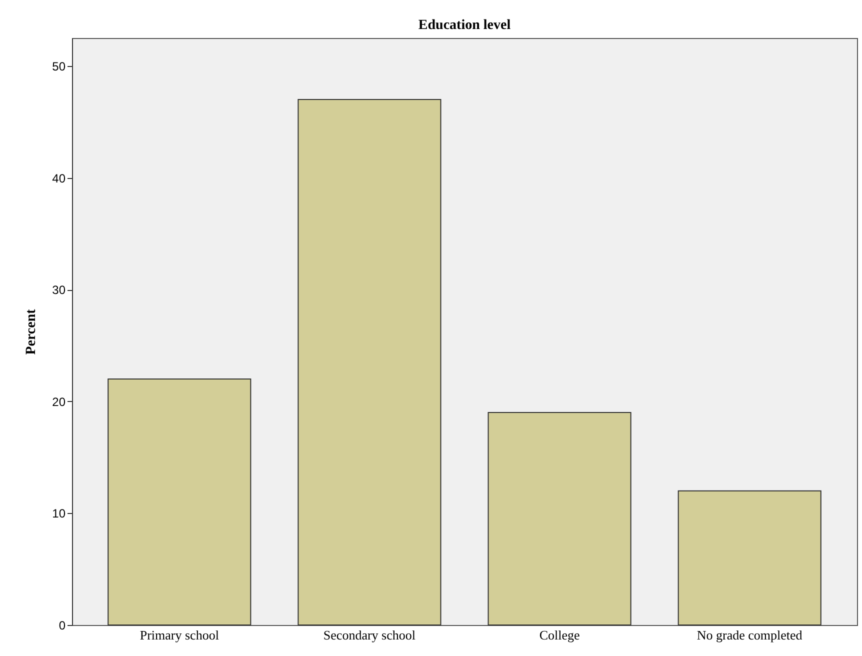 The height and width of the screenshot is (656, 862). What do you see at coordinates (180, 635) in the screenshot?
I see `x-tick-label: Primary school` at bounding box center [180, 635].